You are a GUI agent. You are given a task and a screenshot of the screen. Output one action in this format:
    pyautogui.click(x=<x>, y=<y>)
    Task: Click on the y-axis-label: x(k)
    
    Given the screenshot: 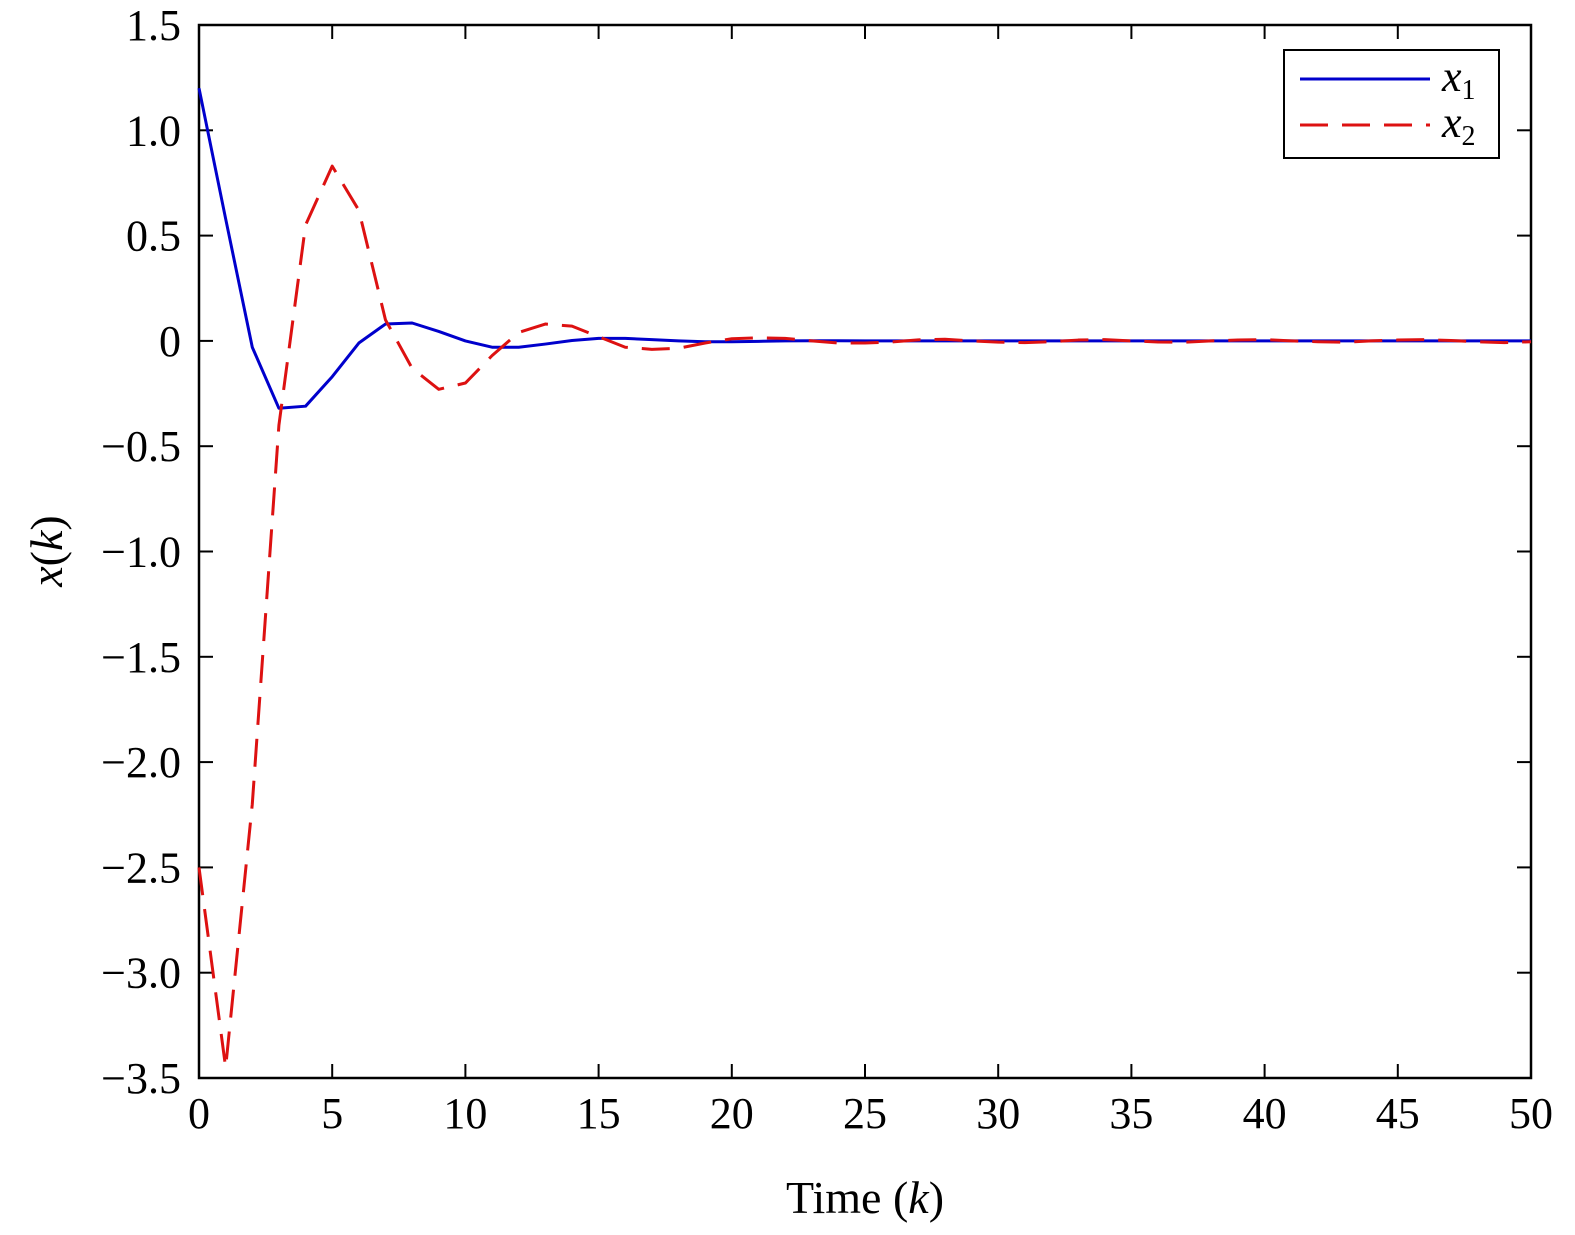 What is the action you would take?
    pyautogui.click(x=46, y=551)
    